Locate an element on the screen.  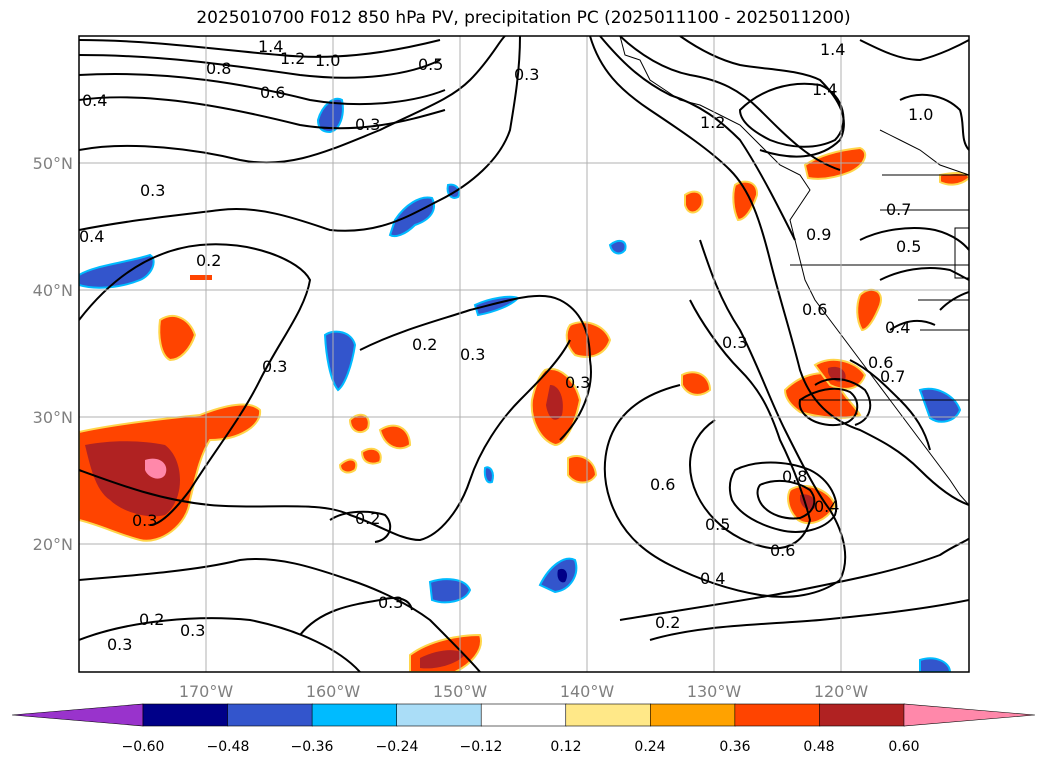
colorbar-tick: −0.36 is located at coordinates (312, 747).